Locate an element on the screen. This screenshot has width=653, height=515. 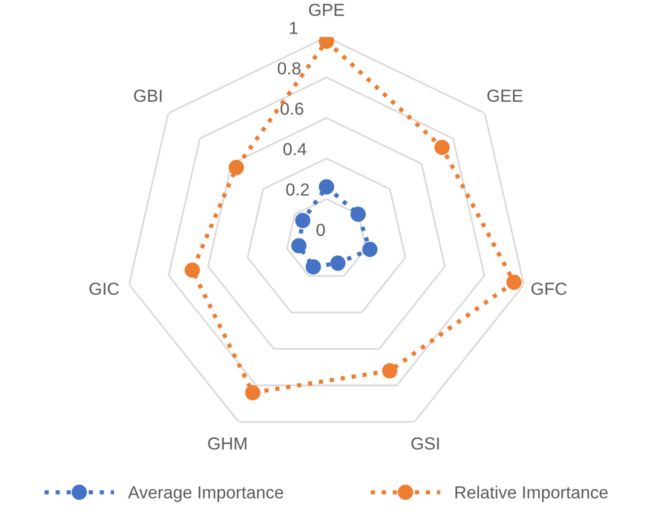
y-tick-label: 0 is located at coordinates (320, 230).